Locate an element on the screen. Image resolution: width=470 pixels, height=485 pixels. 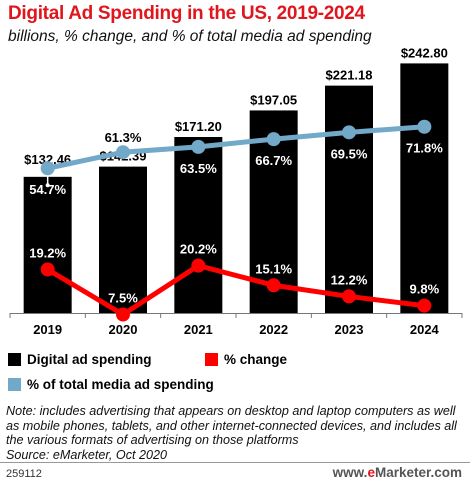
legend-swatch-red is located at coordinates (211, 359).